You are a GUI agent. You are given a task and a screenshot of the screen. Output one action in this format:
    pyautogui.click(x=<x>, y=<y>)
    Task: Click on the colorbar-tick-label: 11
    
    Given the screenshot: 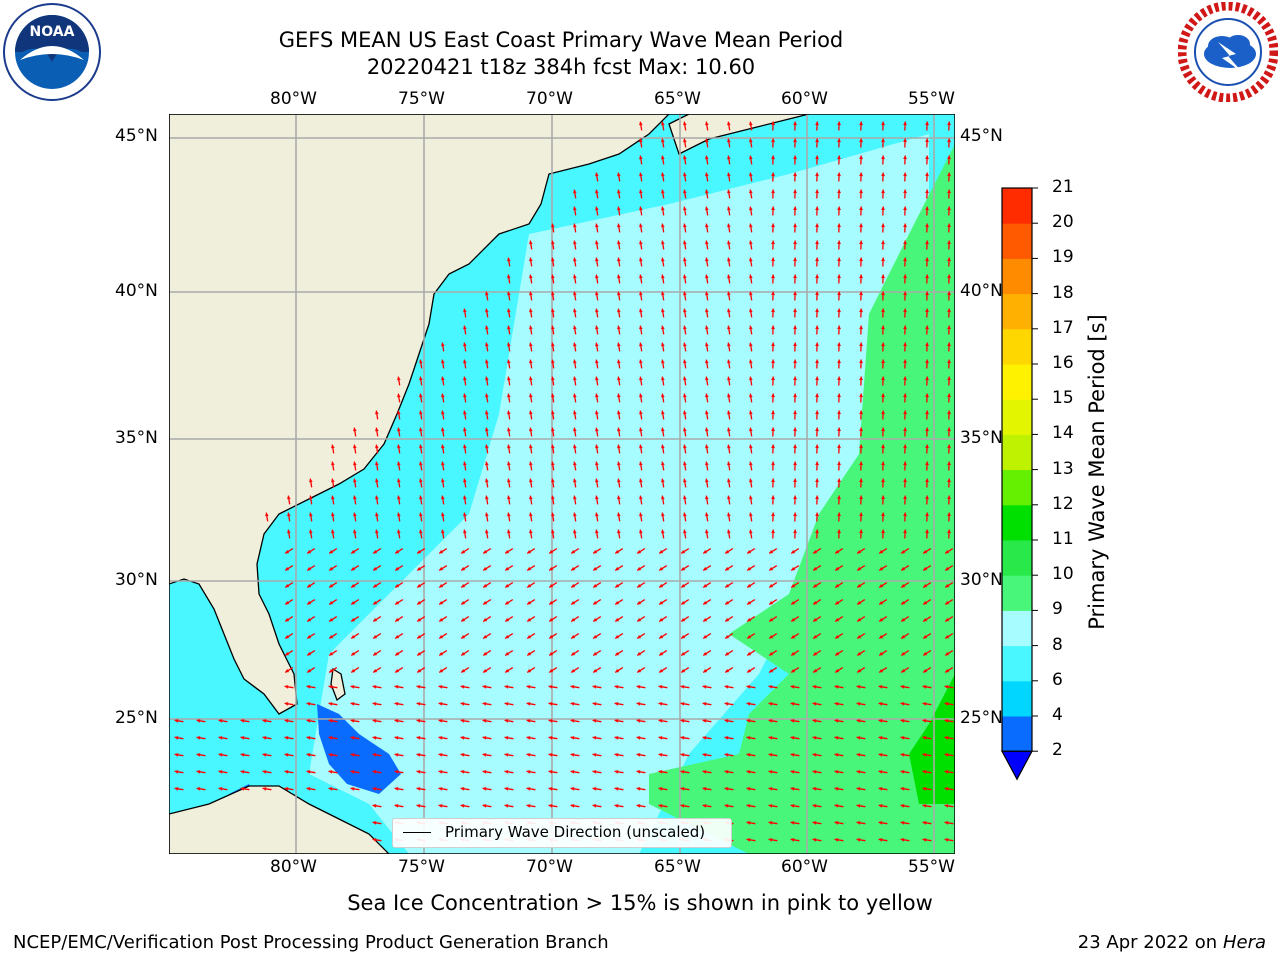 What is the action you would take?
    pyautogui.click(x=1063, y=539)
    